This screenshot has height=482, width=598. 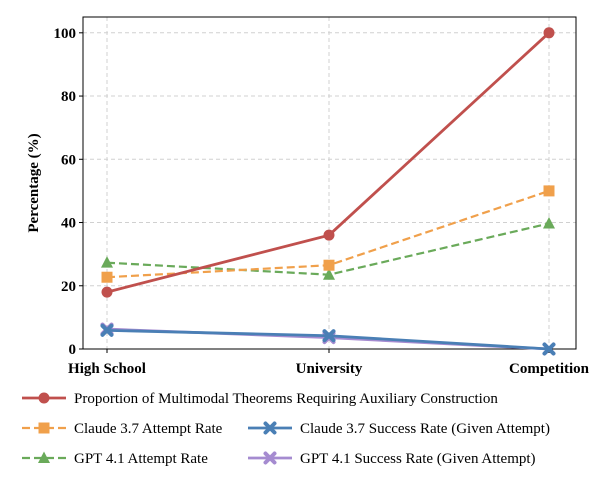 I want to click on x-tick-label-1: University, so click(x=329, y=369).